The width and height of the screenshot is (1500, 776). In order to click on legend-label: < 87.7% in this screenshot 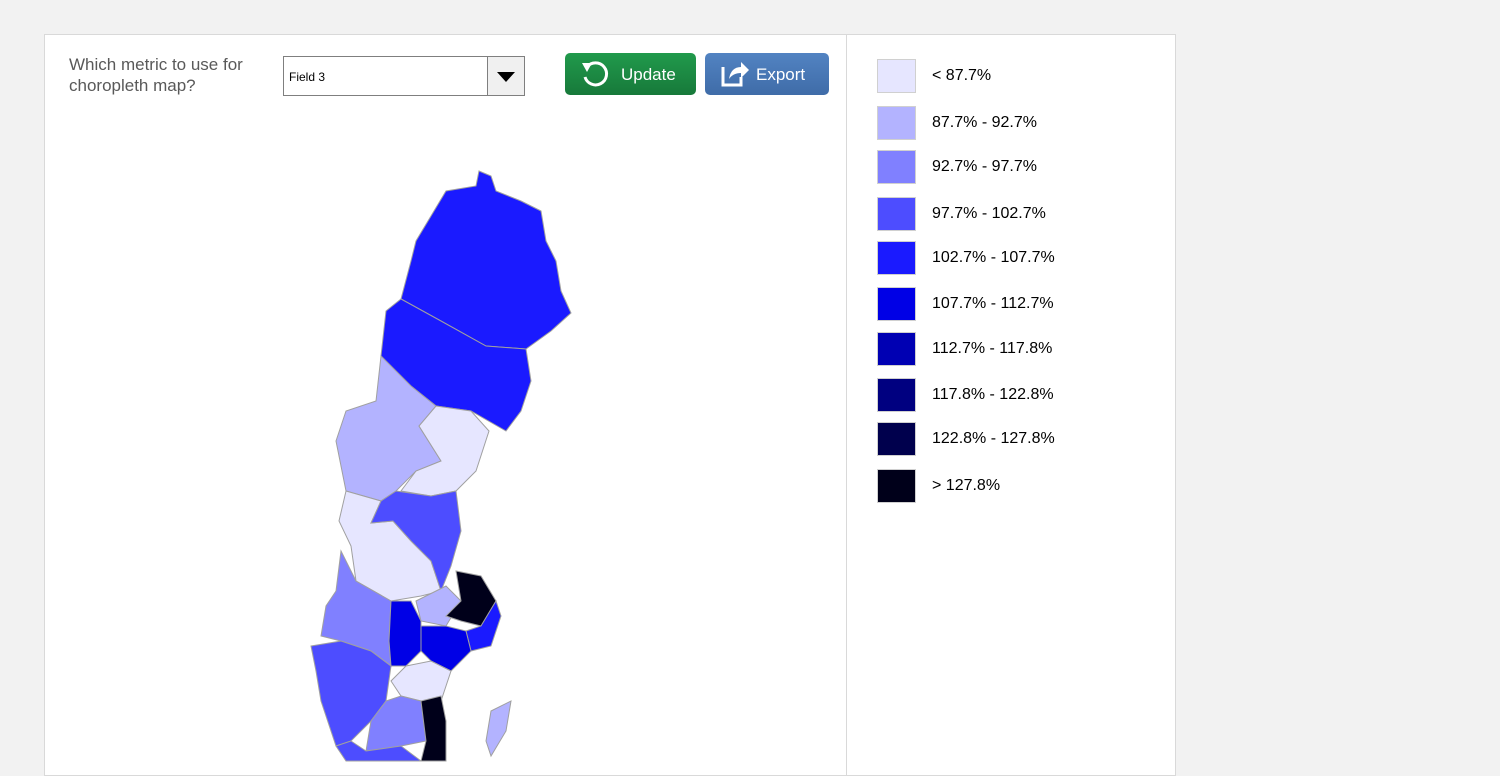, I will do `click(962, 75)`.